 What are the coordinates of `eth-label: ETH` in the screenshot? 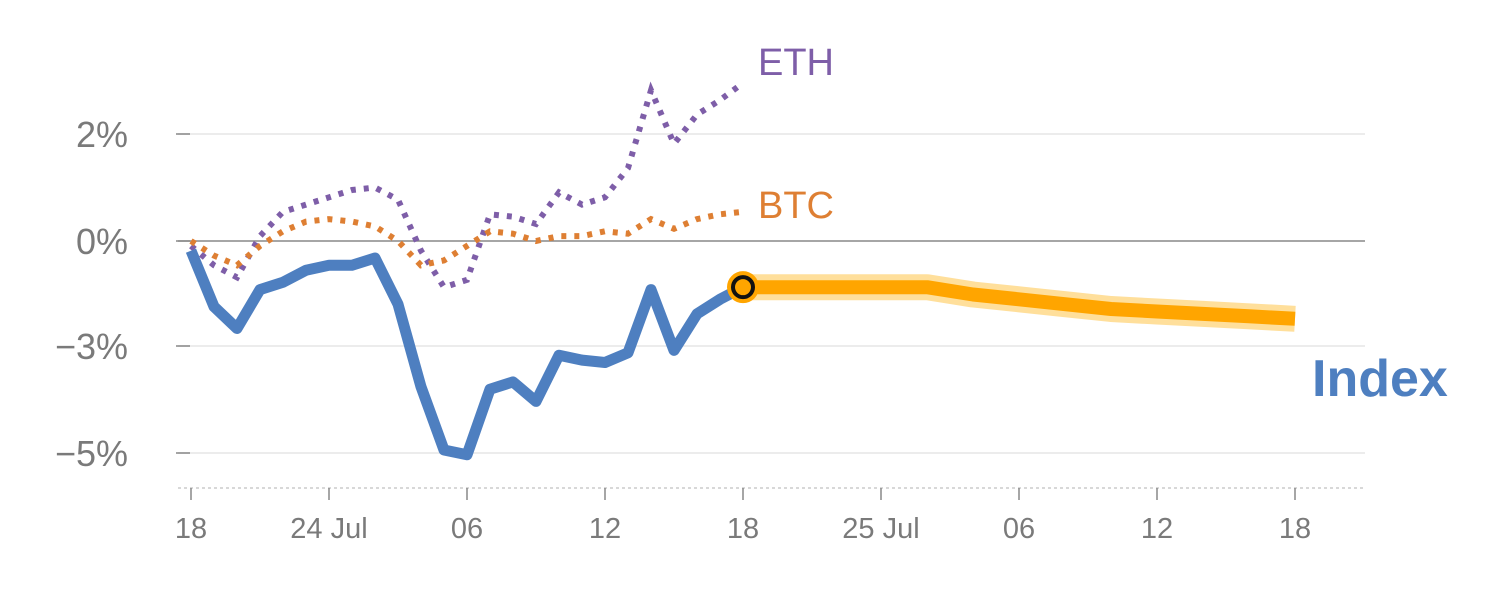 It's located at (796, 63).